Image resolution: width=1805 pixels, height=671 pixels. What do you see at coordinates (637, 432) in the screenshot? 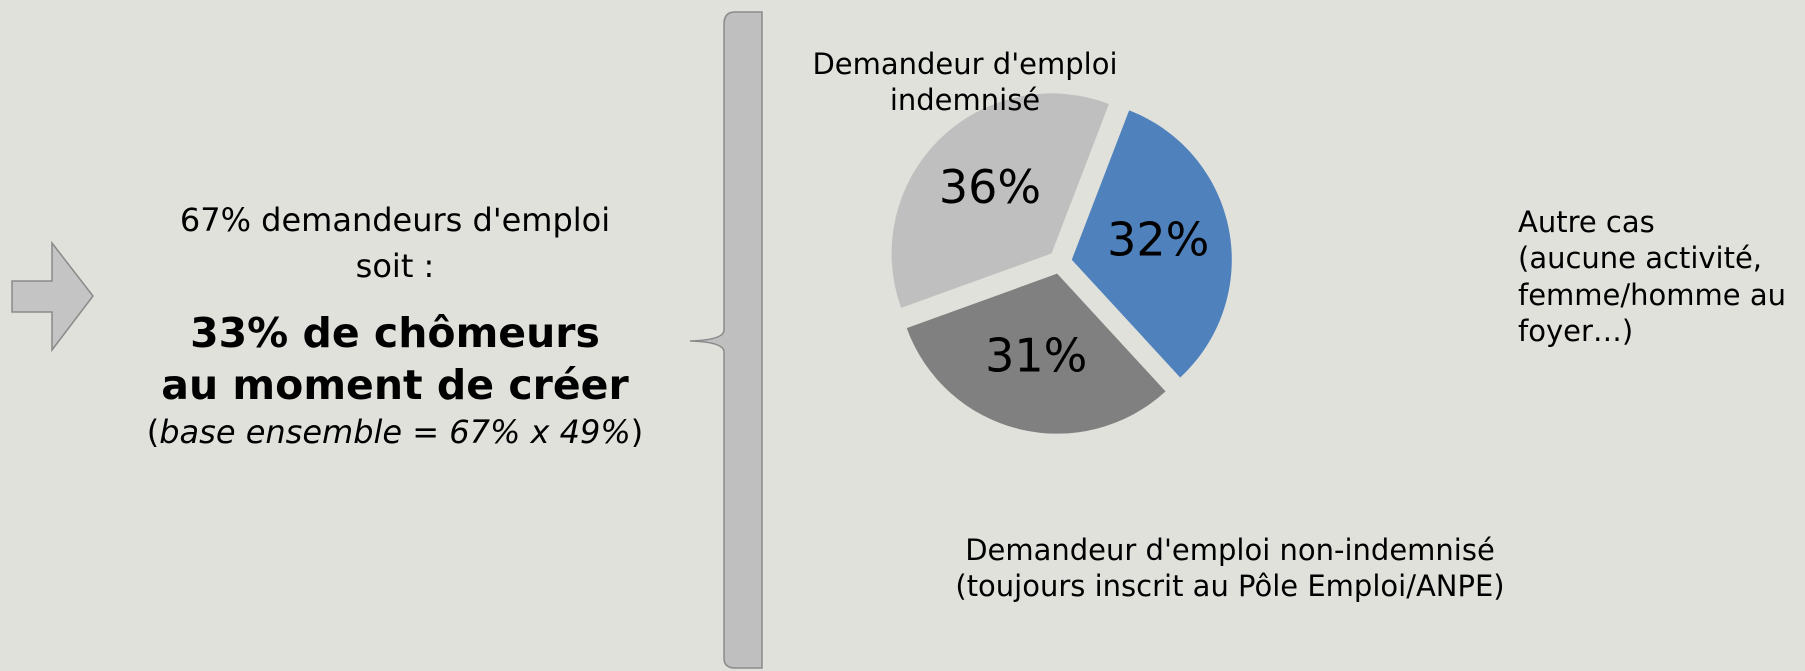
I see `paren: )` at bounding box center [637, 432].